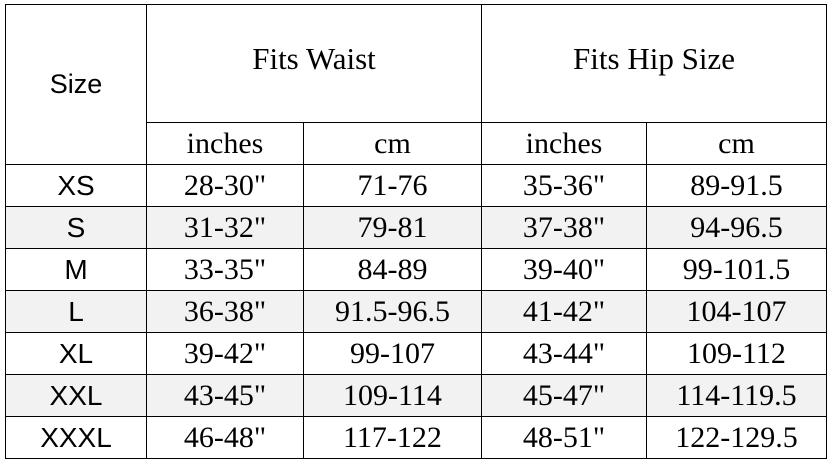 This screenshot has height=459, width=828. I want to click on table-row: M 33-35" 84-89 39-40" 99-101.5, so click(416, 269).